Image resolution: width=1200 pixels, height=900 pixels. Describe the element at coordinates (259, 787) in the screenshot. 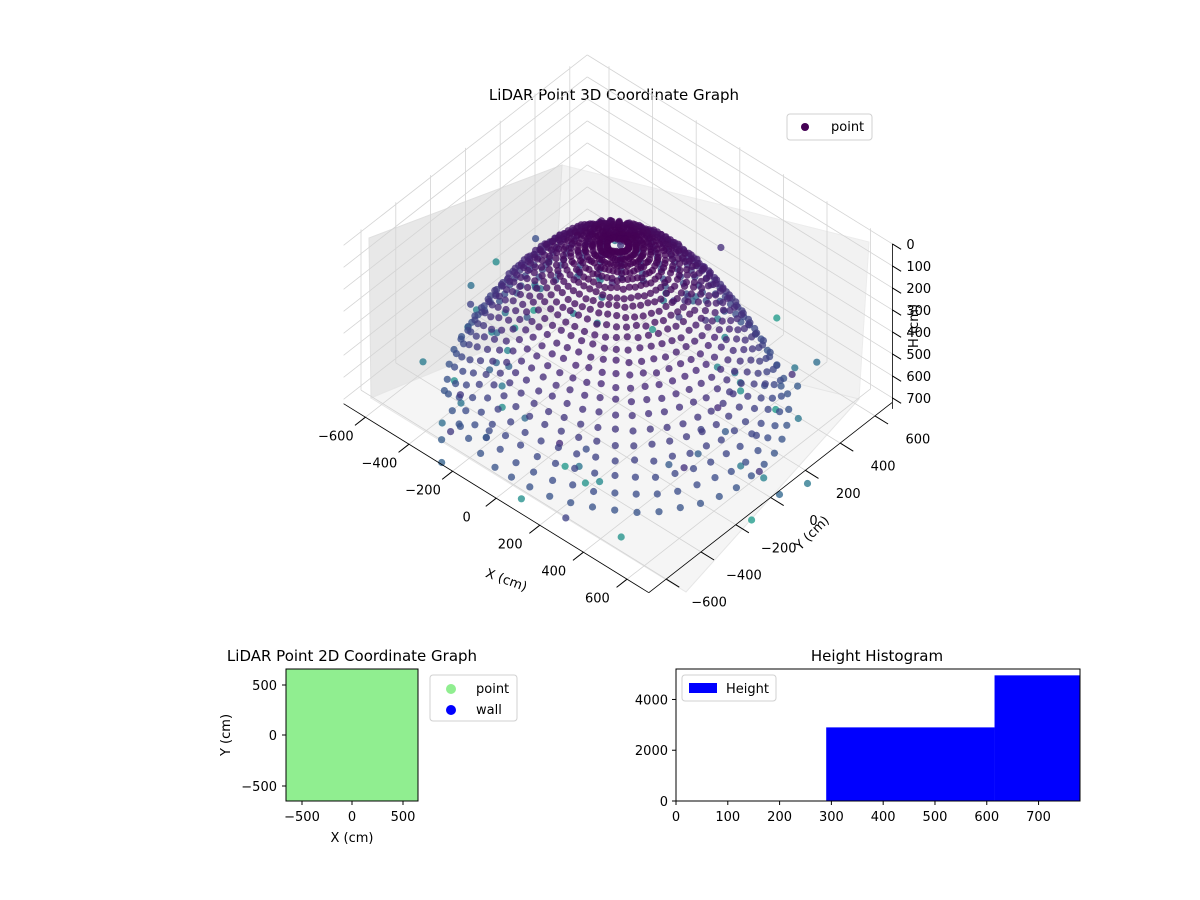

I see `chart-2d-ytick: −500` at that location.